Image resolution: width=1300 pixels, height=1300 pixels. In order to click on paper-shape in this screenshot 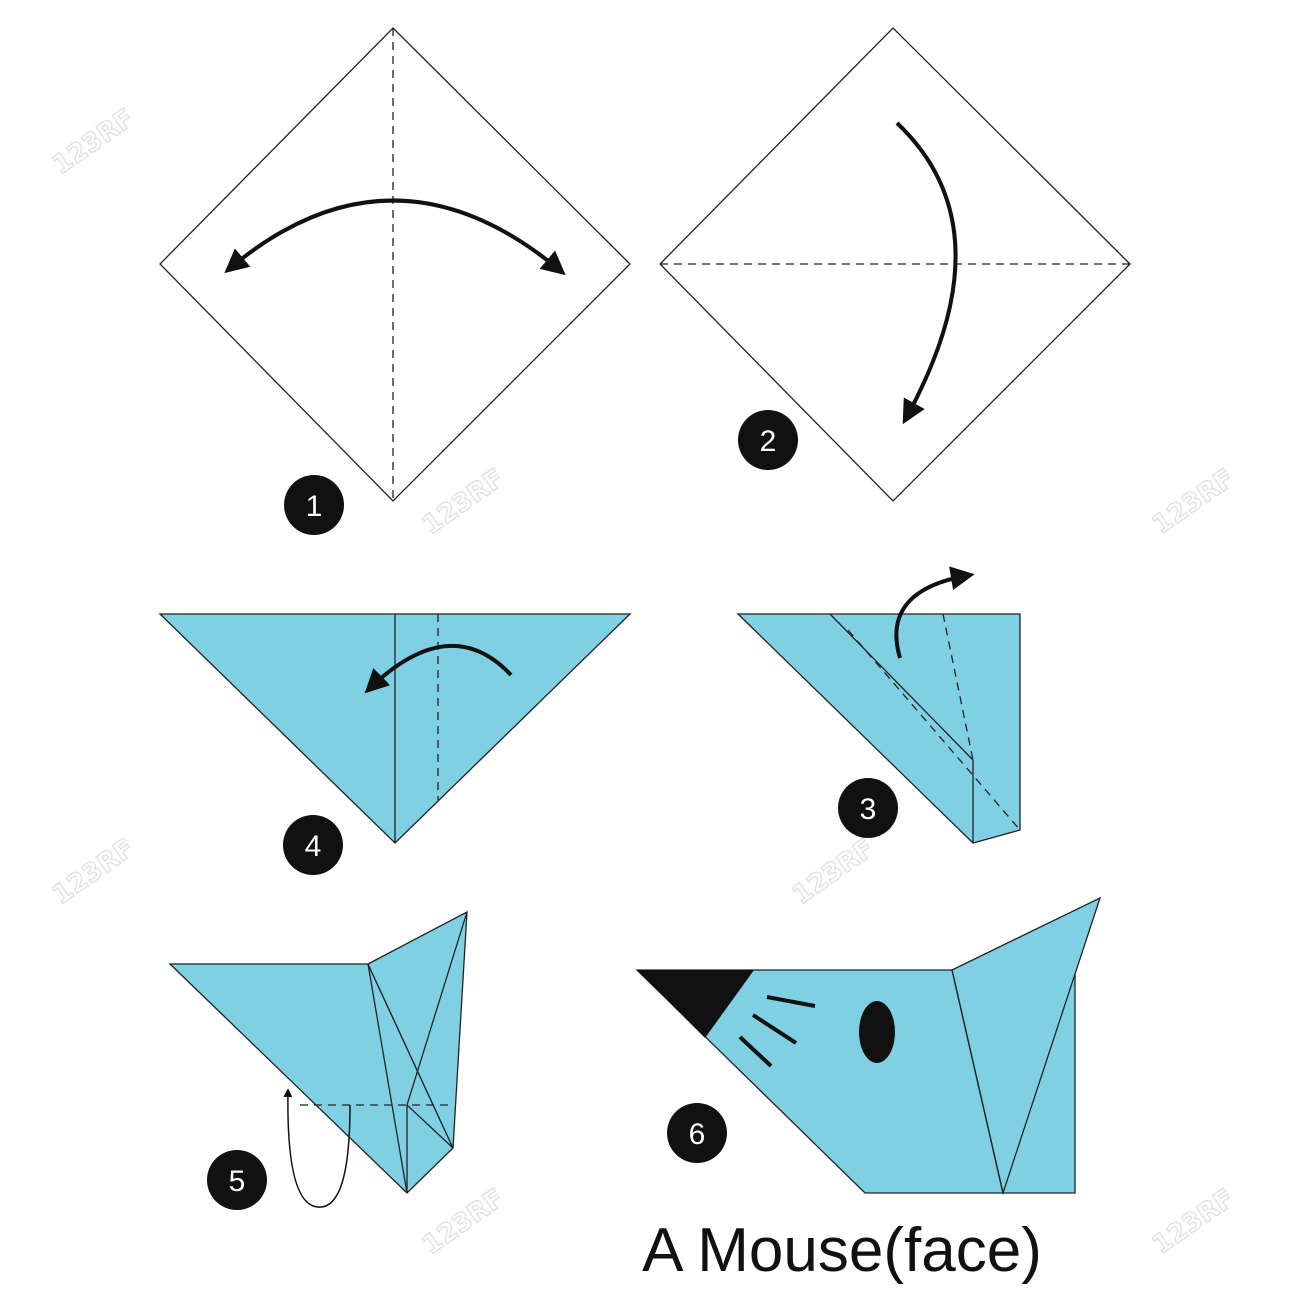, I will do `click(878, 728)`.